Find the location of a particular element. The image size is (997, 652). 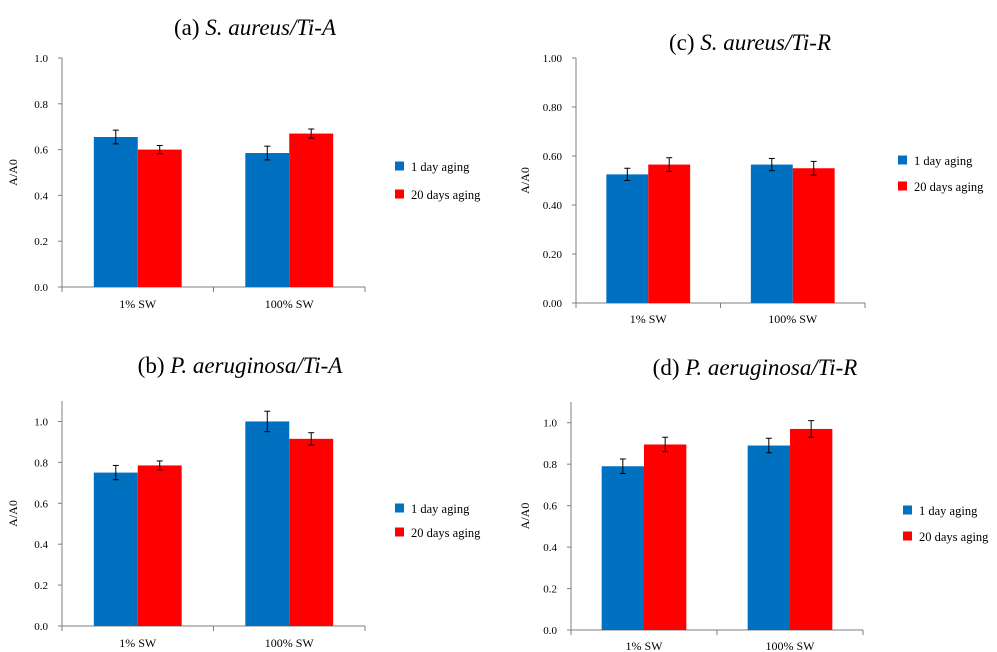

y-tick-label: 0.20 is located at coordinates (553, 255).